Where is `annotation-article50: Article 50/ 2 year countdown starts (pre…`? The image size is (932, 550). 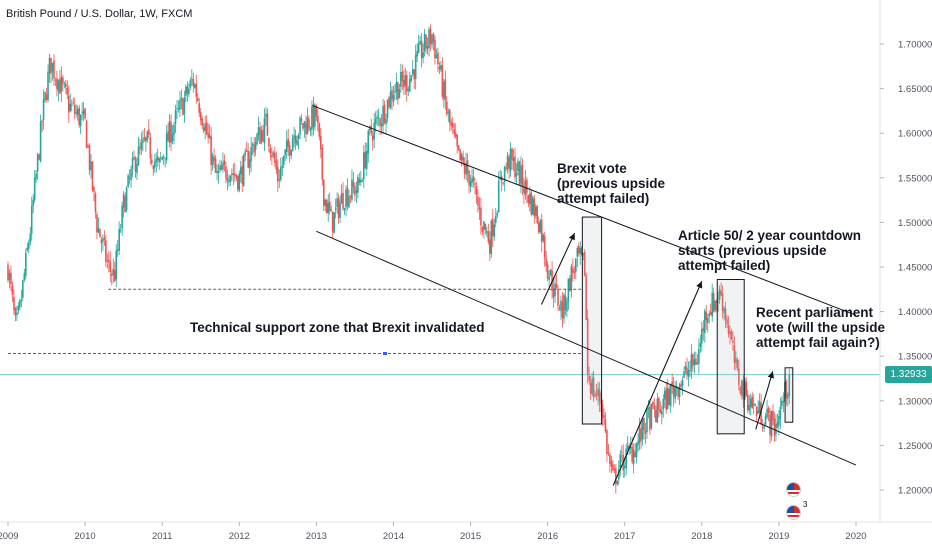
annotation-article50: Article 50/ 2 year countdown starts (pre… is located at coordinates (770, 250).